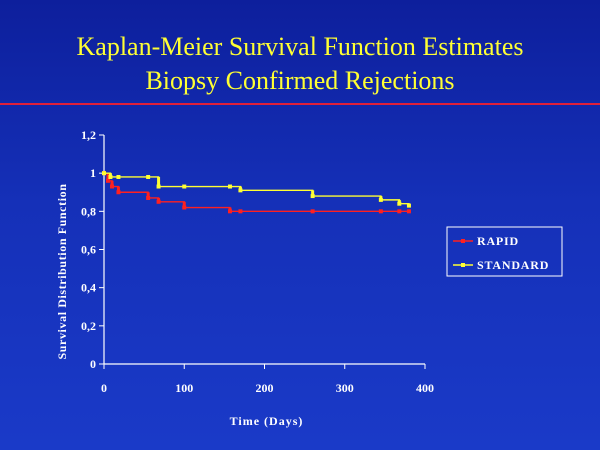  I want to click on y-tick-label: 1,2, so click(88, 135).